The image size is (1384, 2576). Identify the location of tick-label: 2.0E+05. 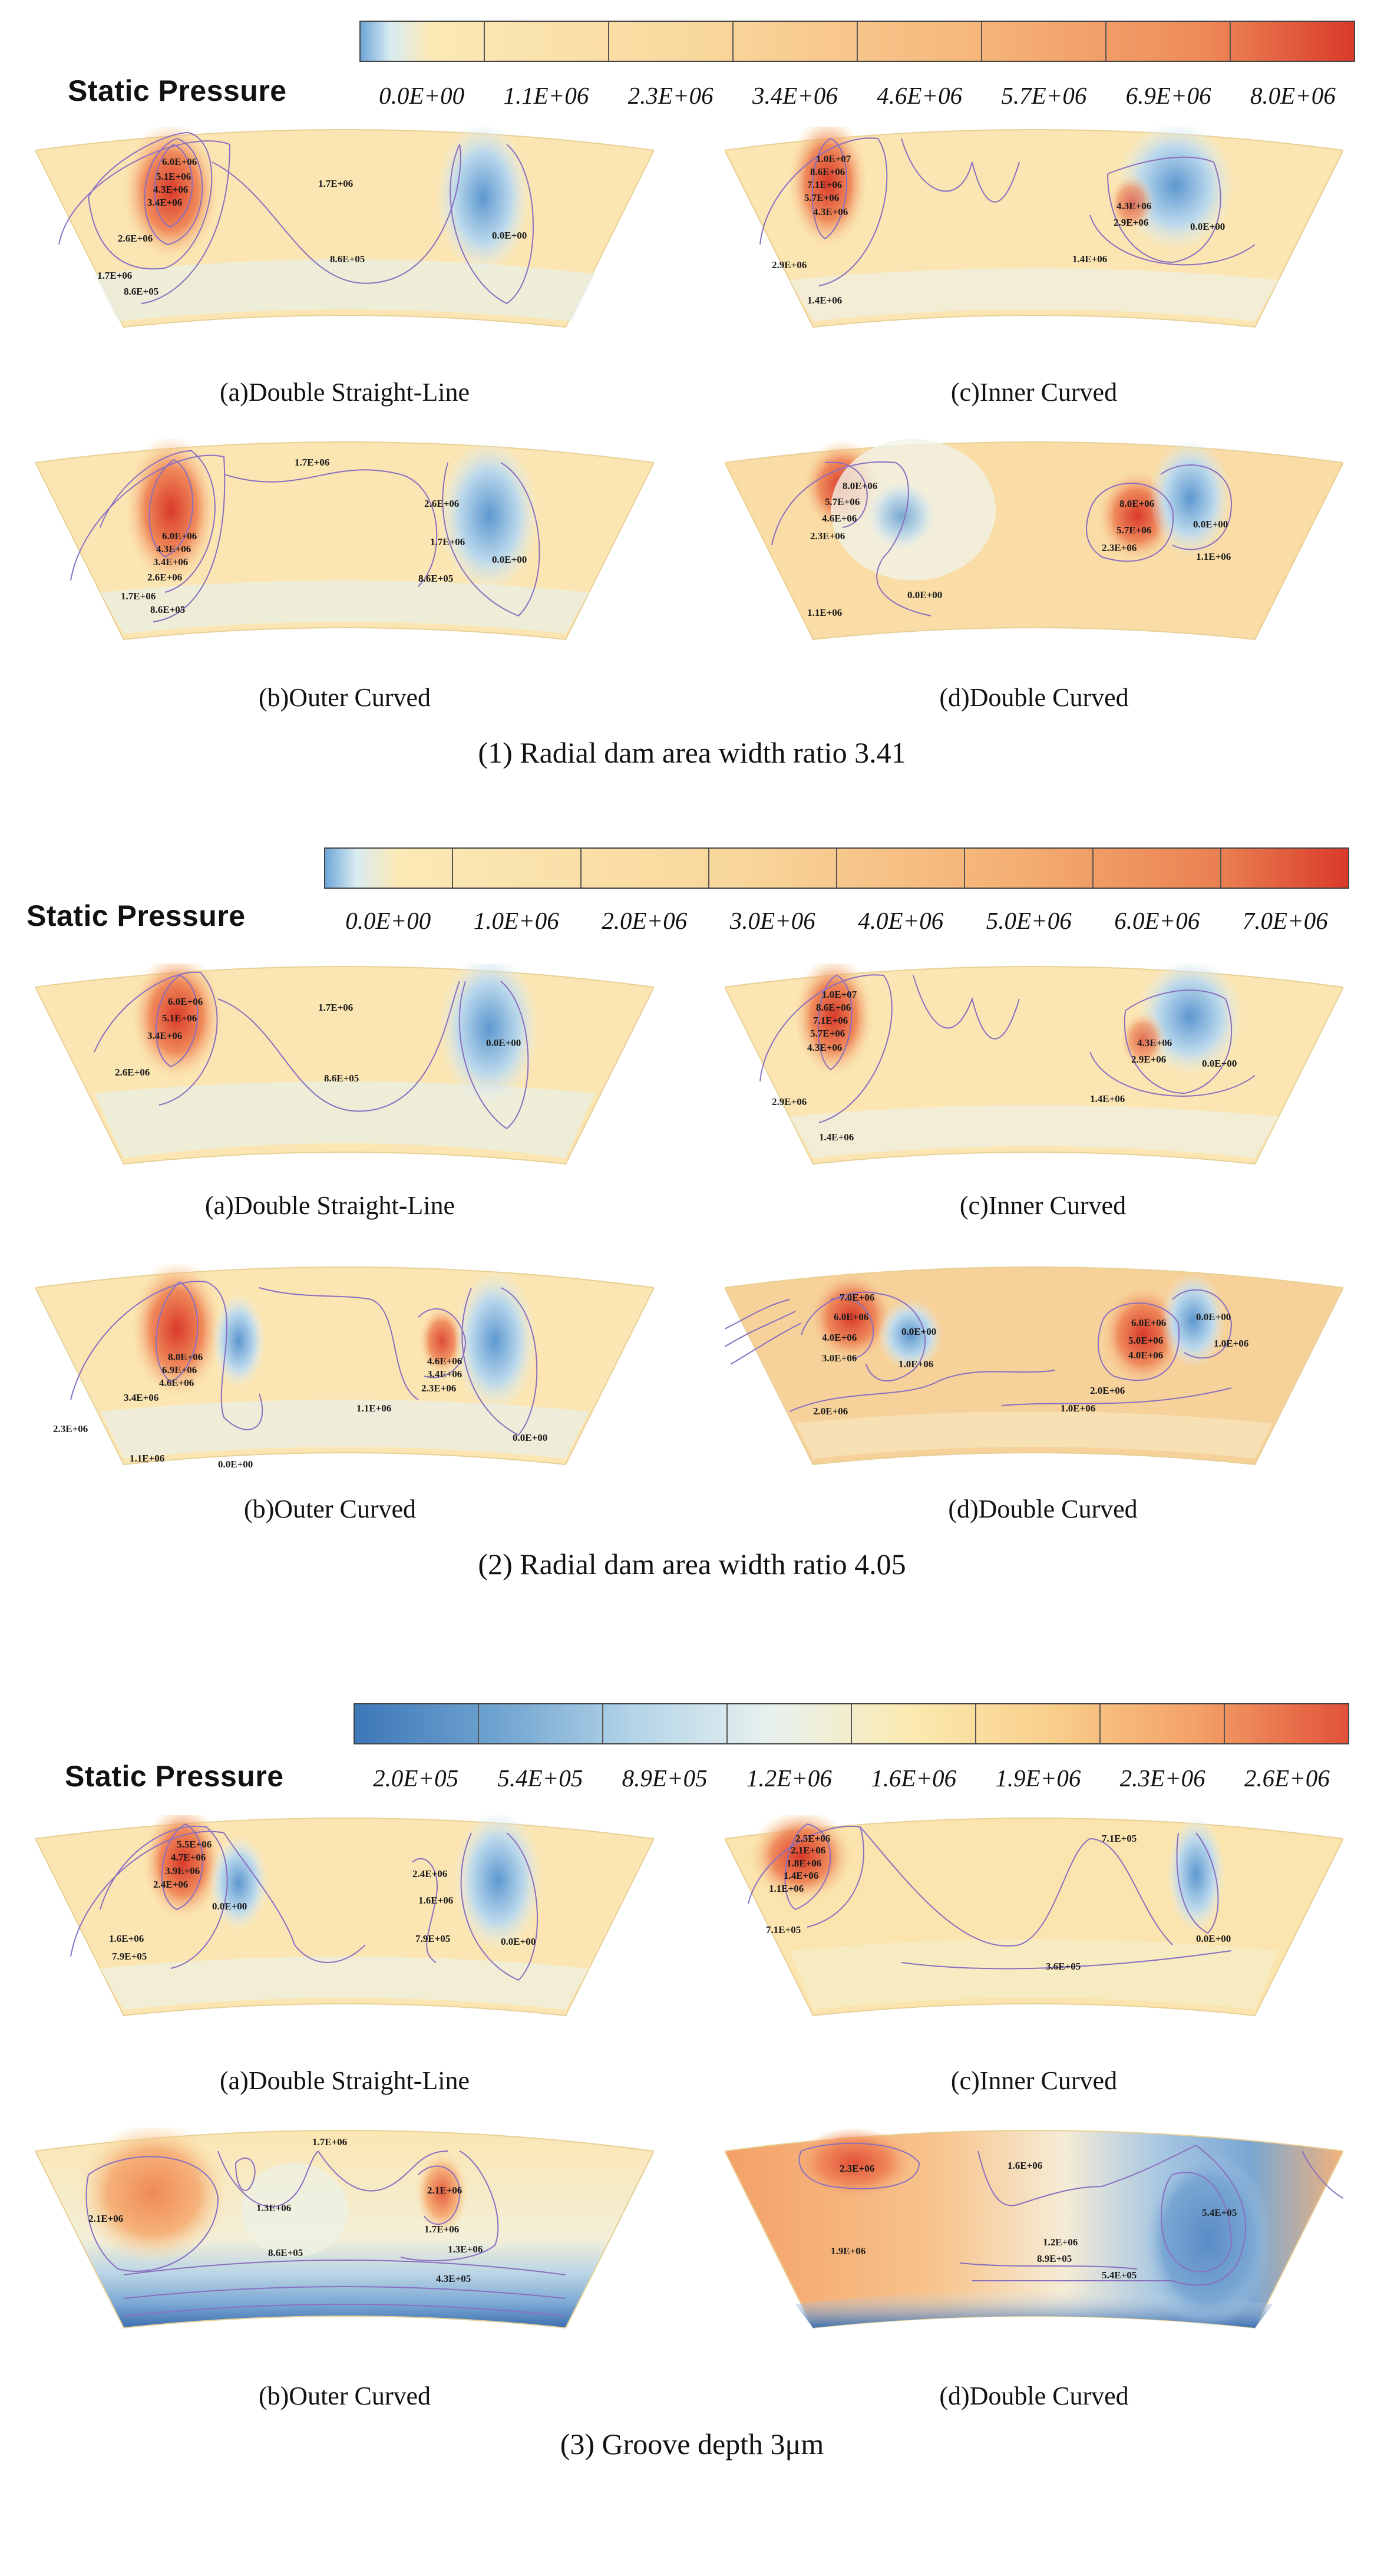
(416, 1778).